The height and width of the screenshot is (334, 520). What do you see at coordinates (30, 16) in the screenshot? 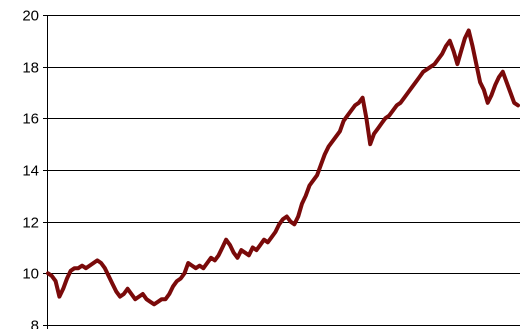
I see `y-tick-label-20: 20` at bounding box center [30, 16].